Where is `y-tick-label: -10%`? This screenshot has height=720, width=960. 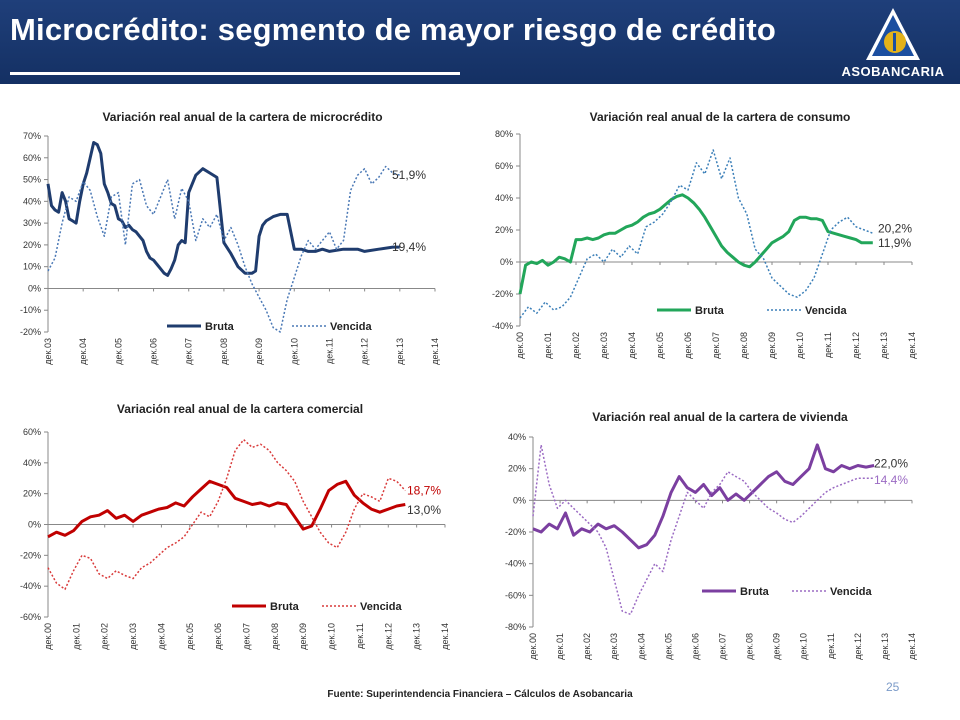 y-tick-label: -10% is located at coordinates (30, 310).